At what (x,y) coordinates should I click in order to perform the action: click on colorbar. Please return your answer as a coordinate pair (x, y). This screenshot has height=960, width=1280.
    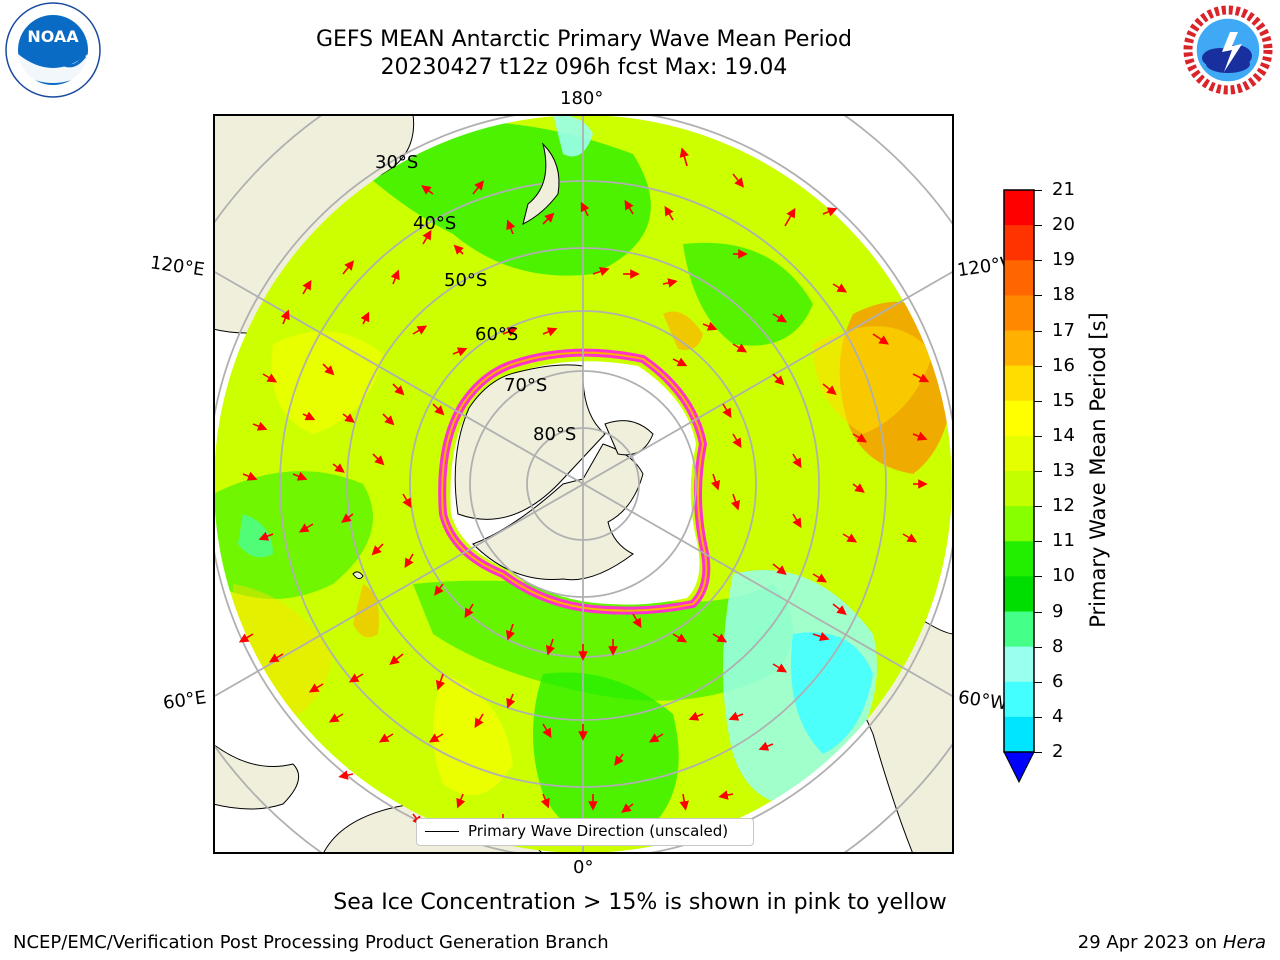
    Looking at the image, I should click on (1019, 489).